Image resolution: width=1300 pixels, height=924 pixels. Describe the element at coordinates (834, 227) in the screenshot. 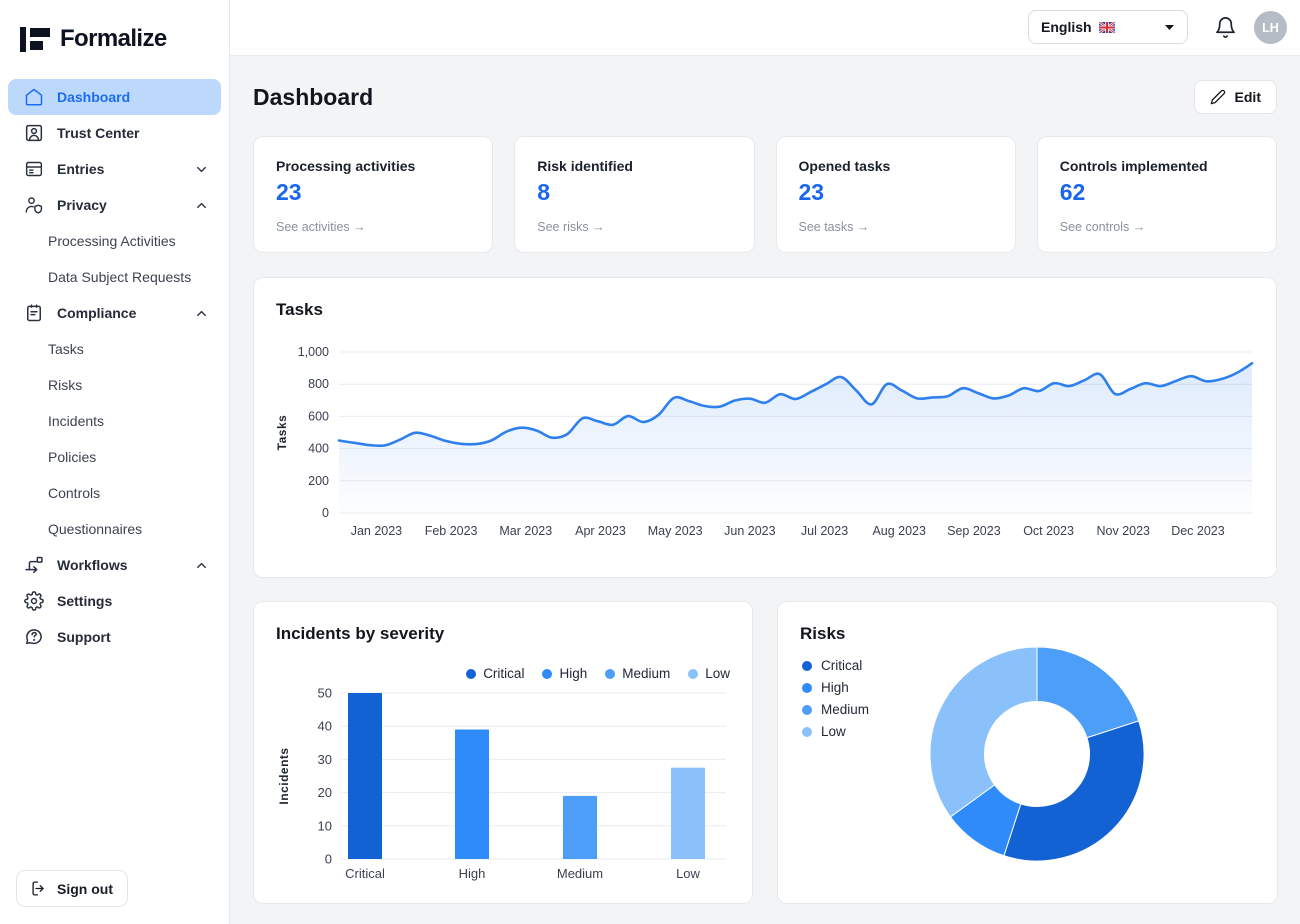

I see `see-tasks-link: See tasks →` at that location.